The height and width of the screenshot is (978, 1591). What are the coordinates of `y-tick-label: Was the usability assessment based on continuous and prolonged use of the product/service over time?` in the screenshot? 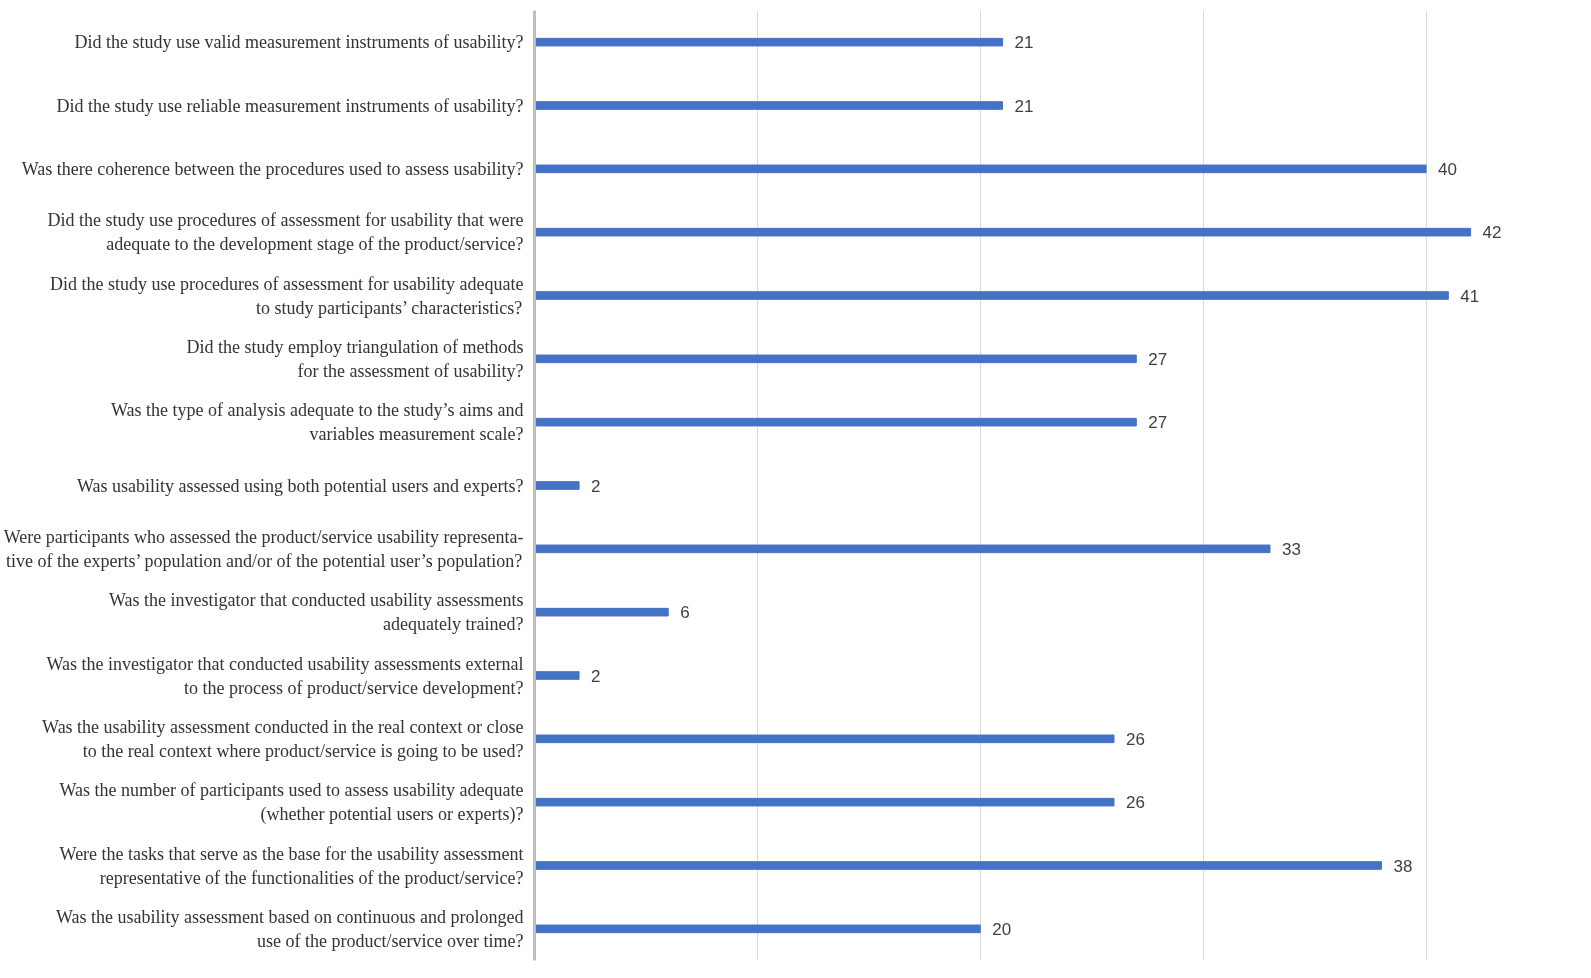 It's located at (290, 928).